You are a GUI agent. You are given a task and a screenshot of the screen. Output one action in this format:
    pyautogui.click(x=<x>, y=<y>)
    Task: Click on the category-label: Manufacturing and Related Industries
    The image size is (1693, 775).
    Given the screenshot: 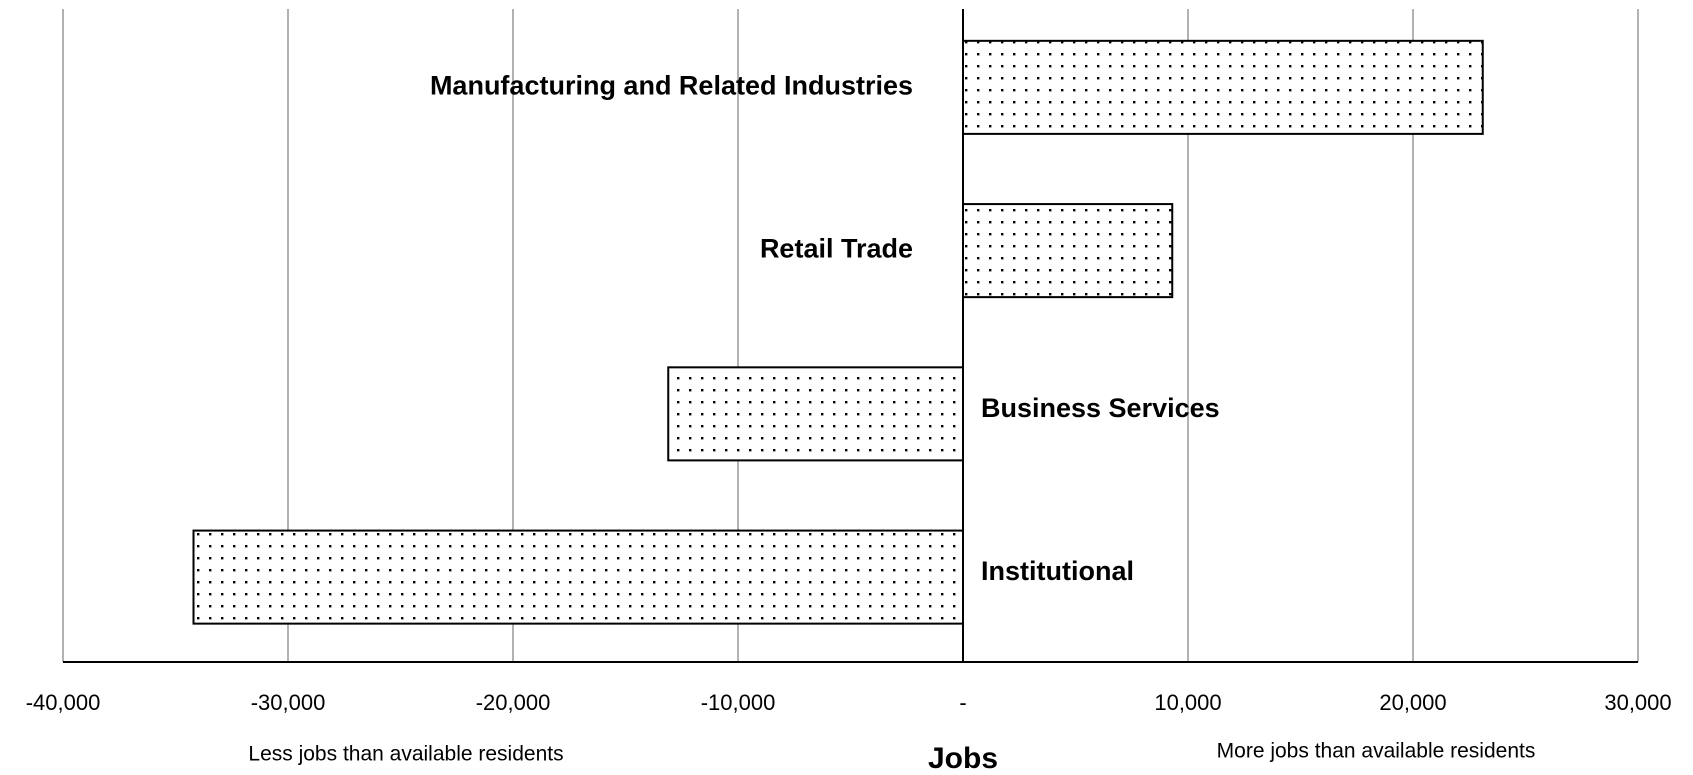 What is the action you would take?
    pyautogui.click(x=671, y=85)
    